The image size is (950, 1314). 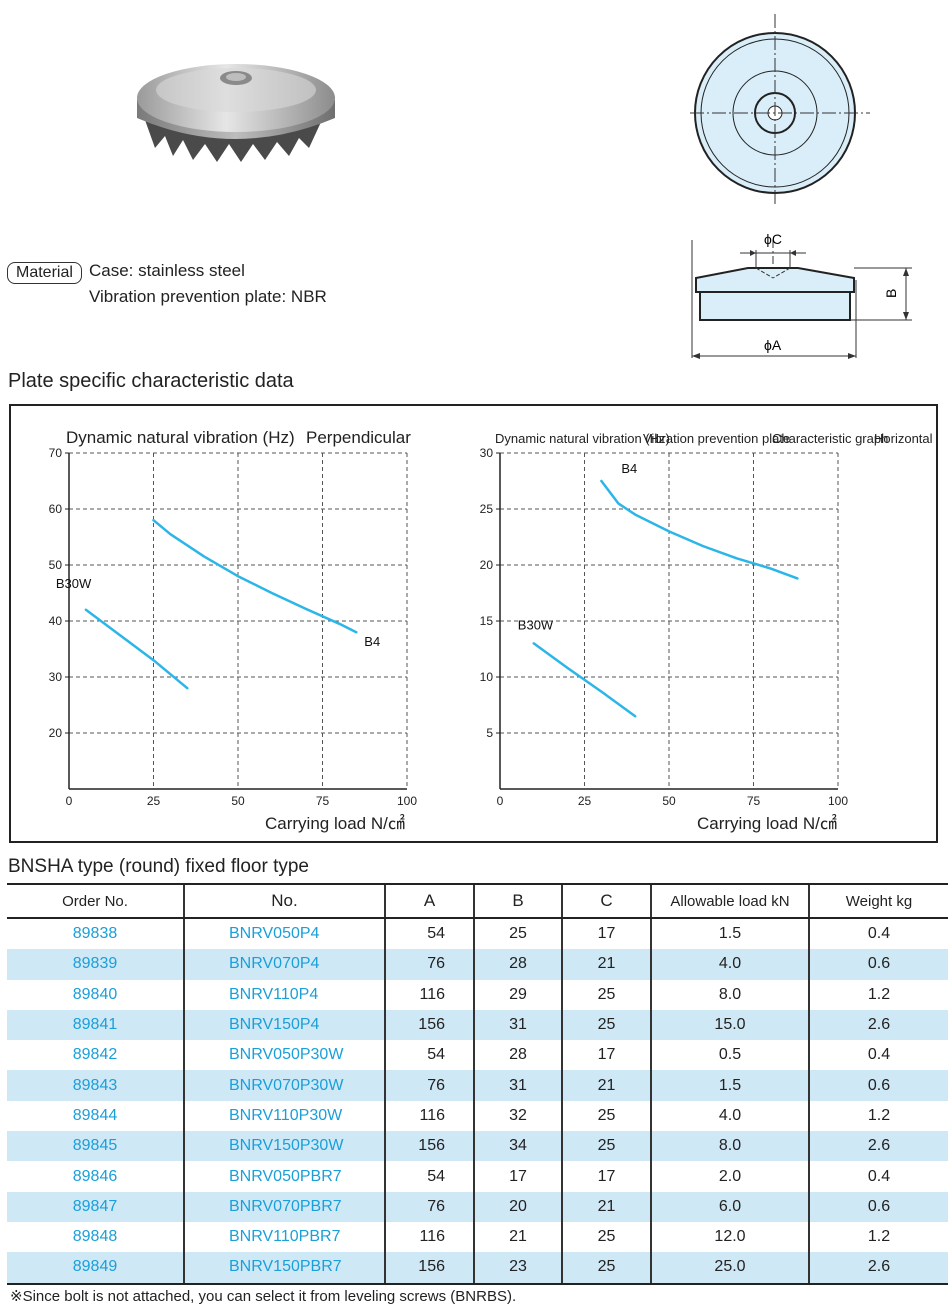 I want to click on cell-order-no: 89843, so click(x=95, y=1085).